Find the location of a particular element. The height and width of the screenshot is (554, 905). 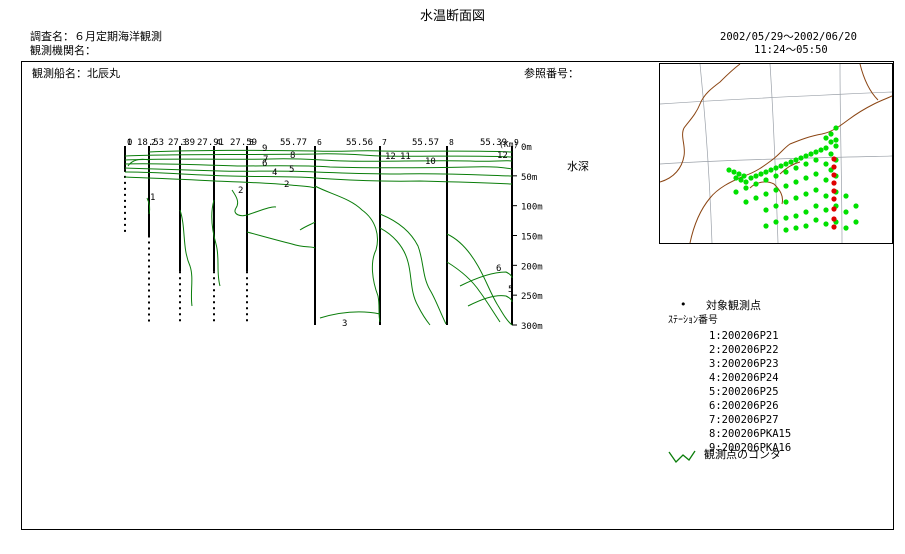

legend-station-item: 2:200206P22 is located at coordinates (744, 350).